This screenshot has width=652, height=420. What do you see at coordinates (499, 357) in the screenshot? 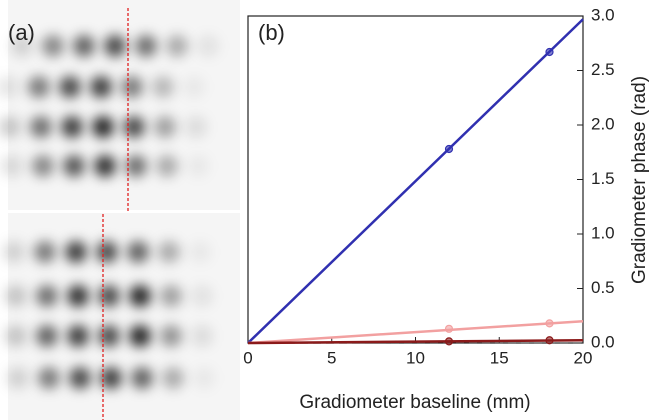
I see `x-tick-label: 15` at bounding box center [499, 357].